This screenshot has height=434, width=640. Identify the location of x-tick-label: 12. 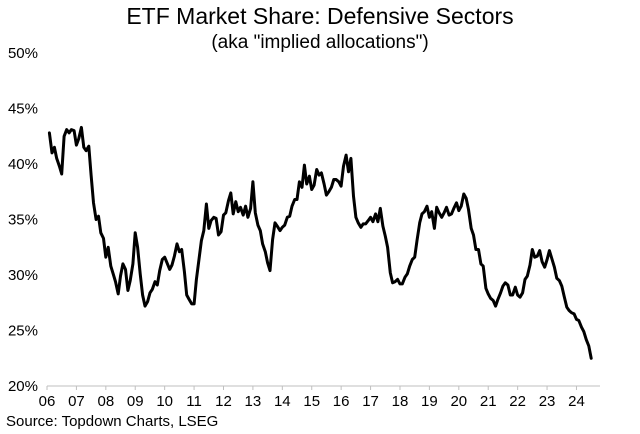
(223, 401).